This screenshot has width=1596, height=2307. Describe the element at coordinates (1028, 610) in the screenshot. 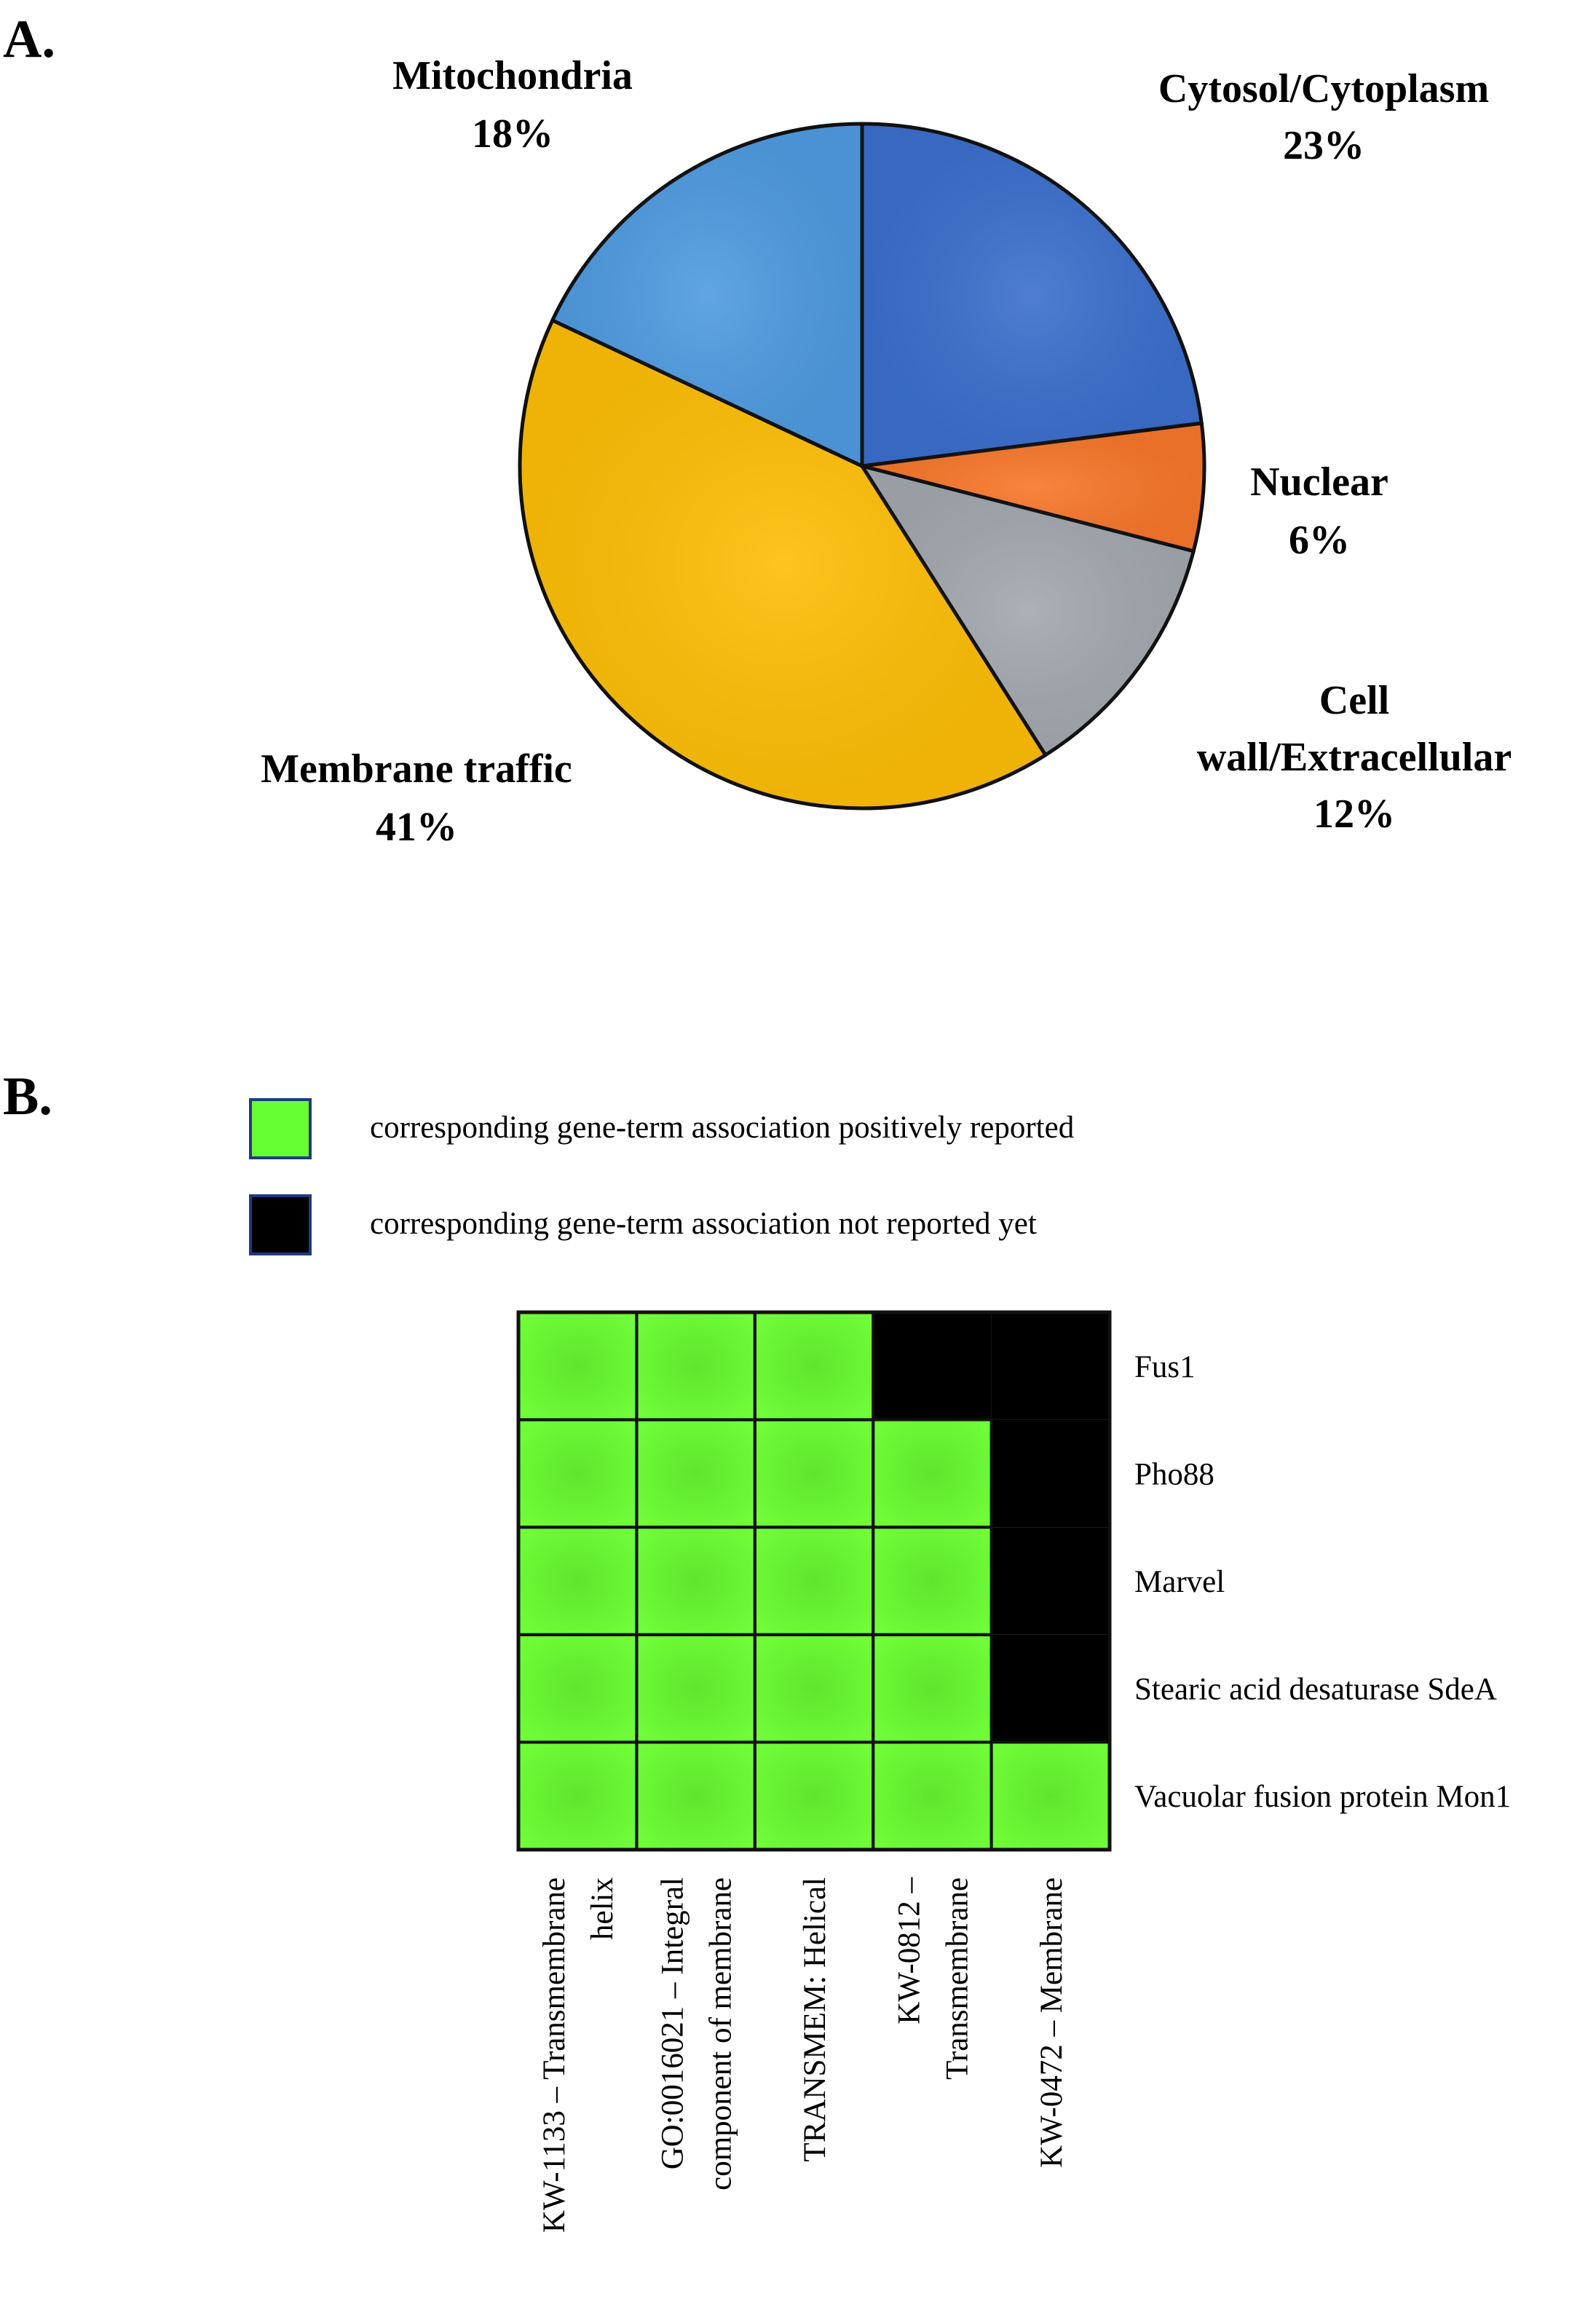

I see `pie-slice-shade-cell-wall-extracellular` at that location.